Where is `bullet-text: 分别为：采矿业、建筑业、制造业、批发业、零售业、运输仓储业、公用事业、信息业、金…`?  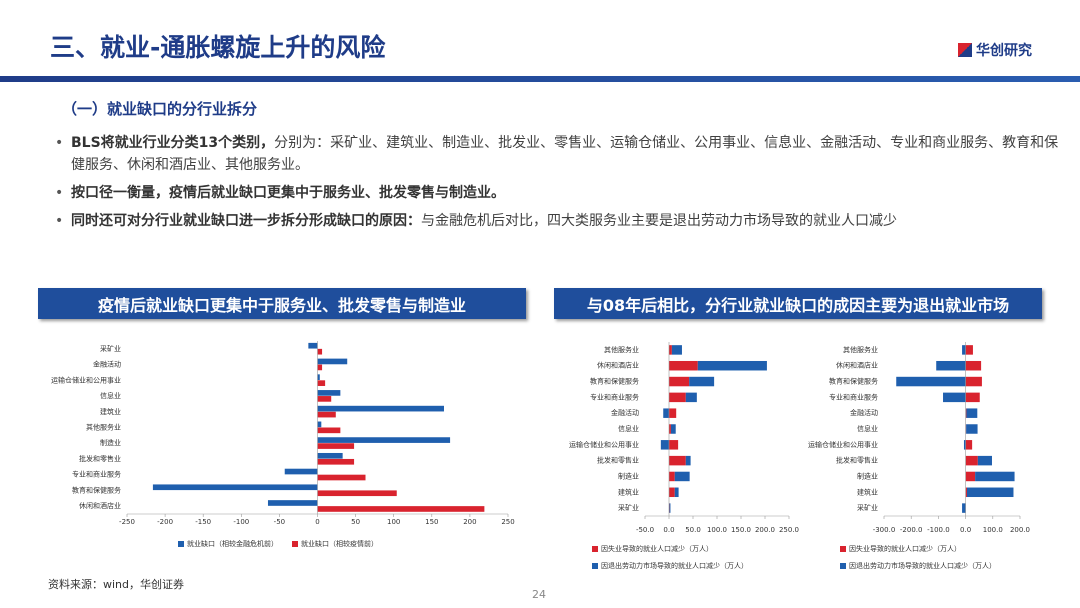 bullet-text: 分别为：采矿业、建筑业、制造业、批发业、零售业、运输仓储业、公用事业、信息业、金… is located at coordinates (565, 154).